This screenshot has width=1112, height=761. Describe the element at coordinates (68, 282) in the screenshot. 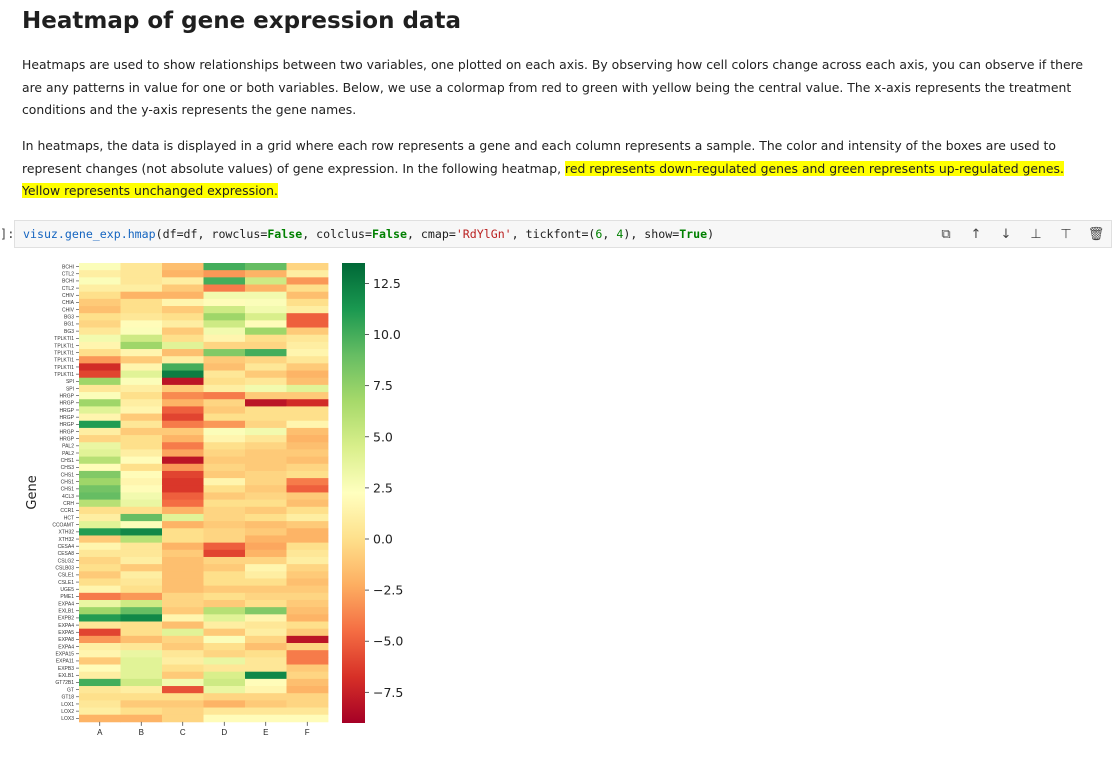

I see `row-label: BCHI` at that location.